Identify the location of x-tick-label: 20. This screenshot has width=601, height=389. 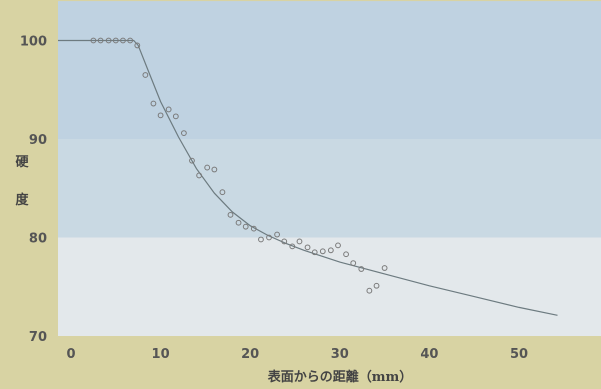
(250, 354).